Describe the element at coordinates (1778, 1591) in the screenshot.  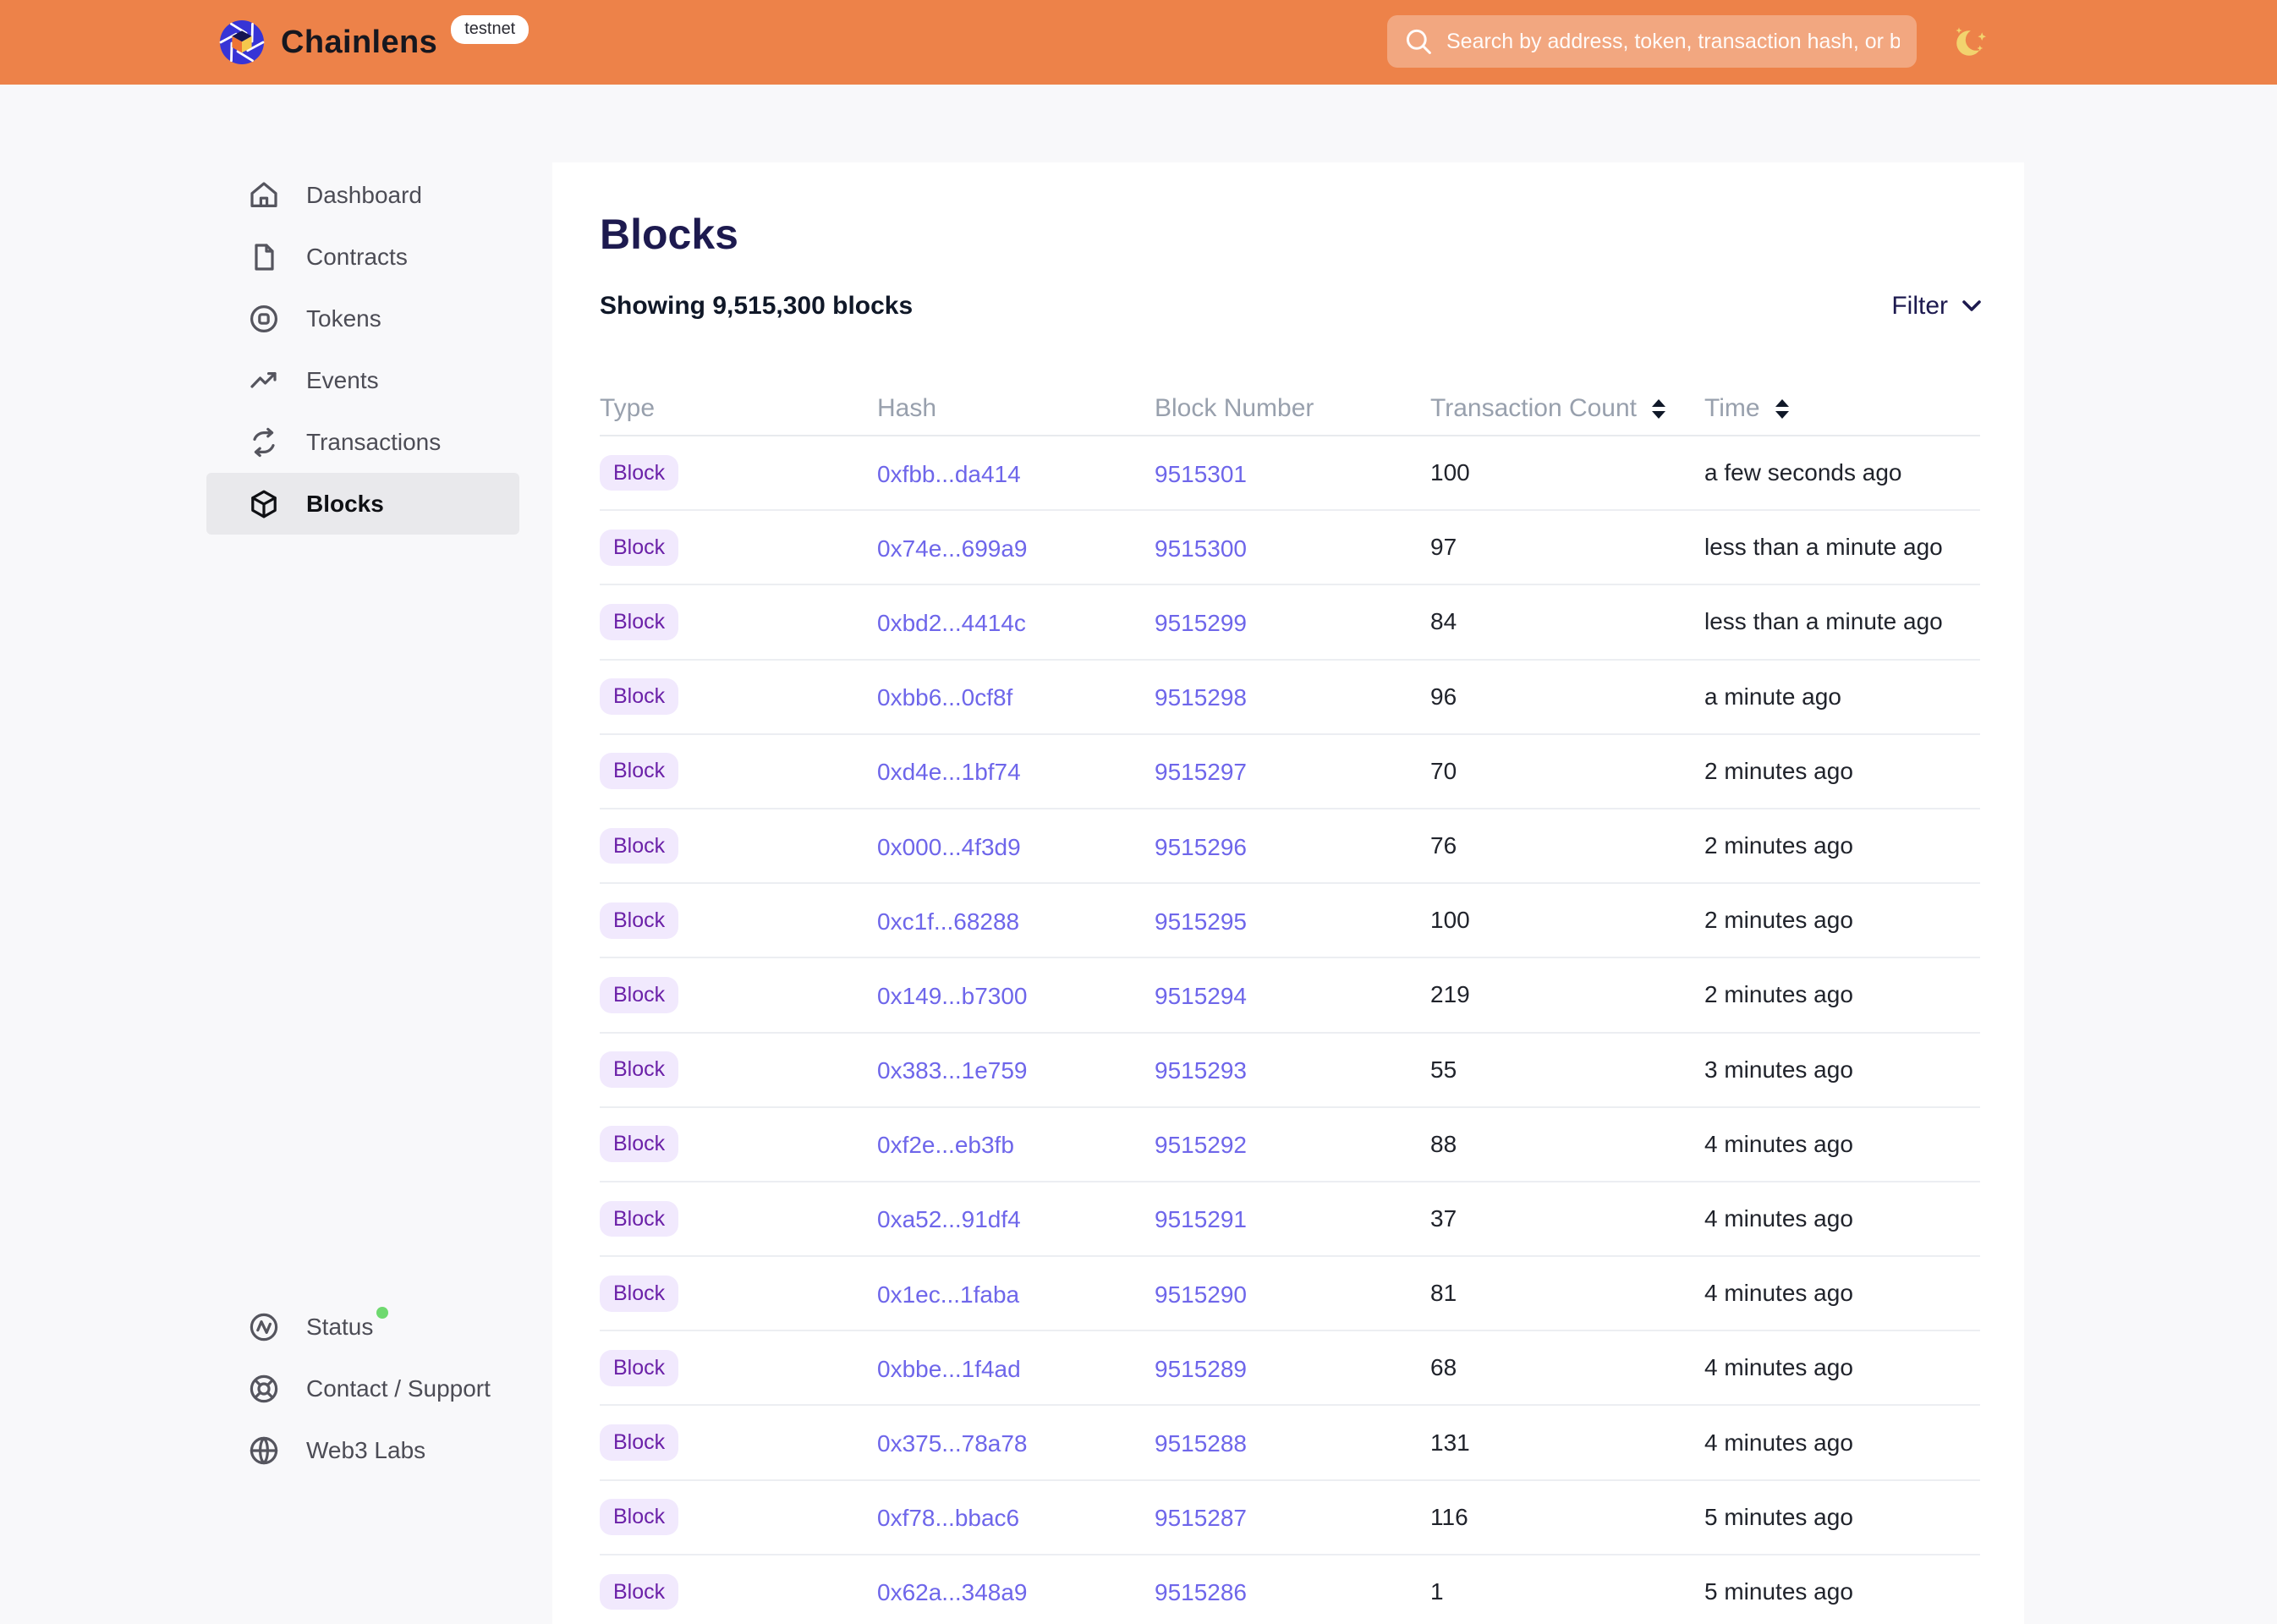
I see `time-ago: 5 minutes ago` at that location.